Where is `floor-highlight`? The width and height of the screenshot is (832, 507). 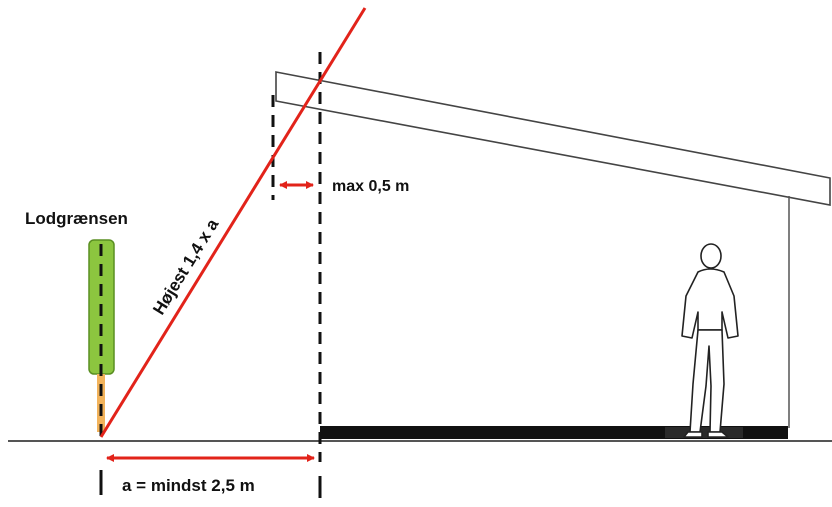 floor-highlight is located at coordinates (704, 432).